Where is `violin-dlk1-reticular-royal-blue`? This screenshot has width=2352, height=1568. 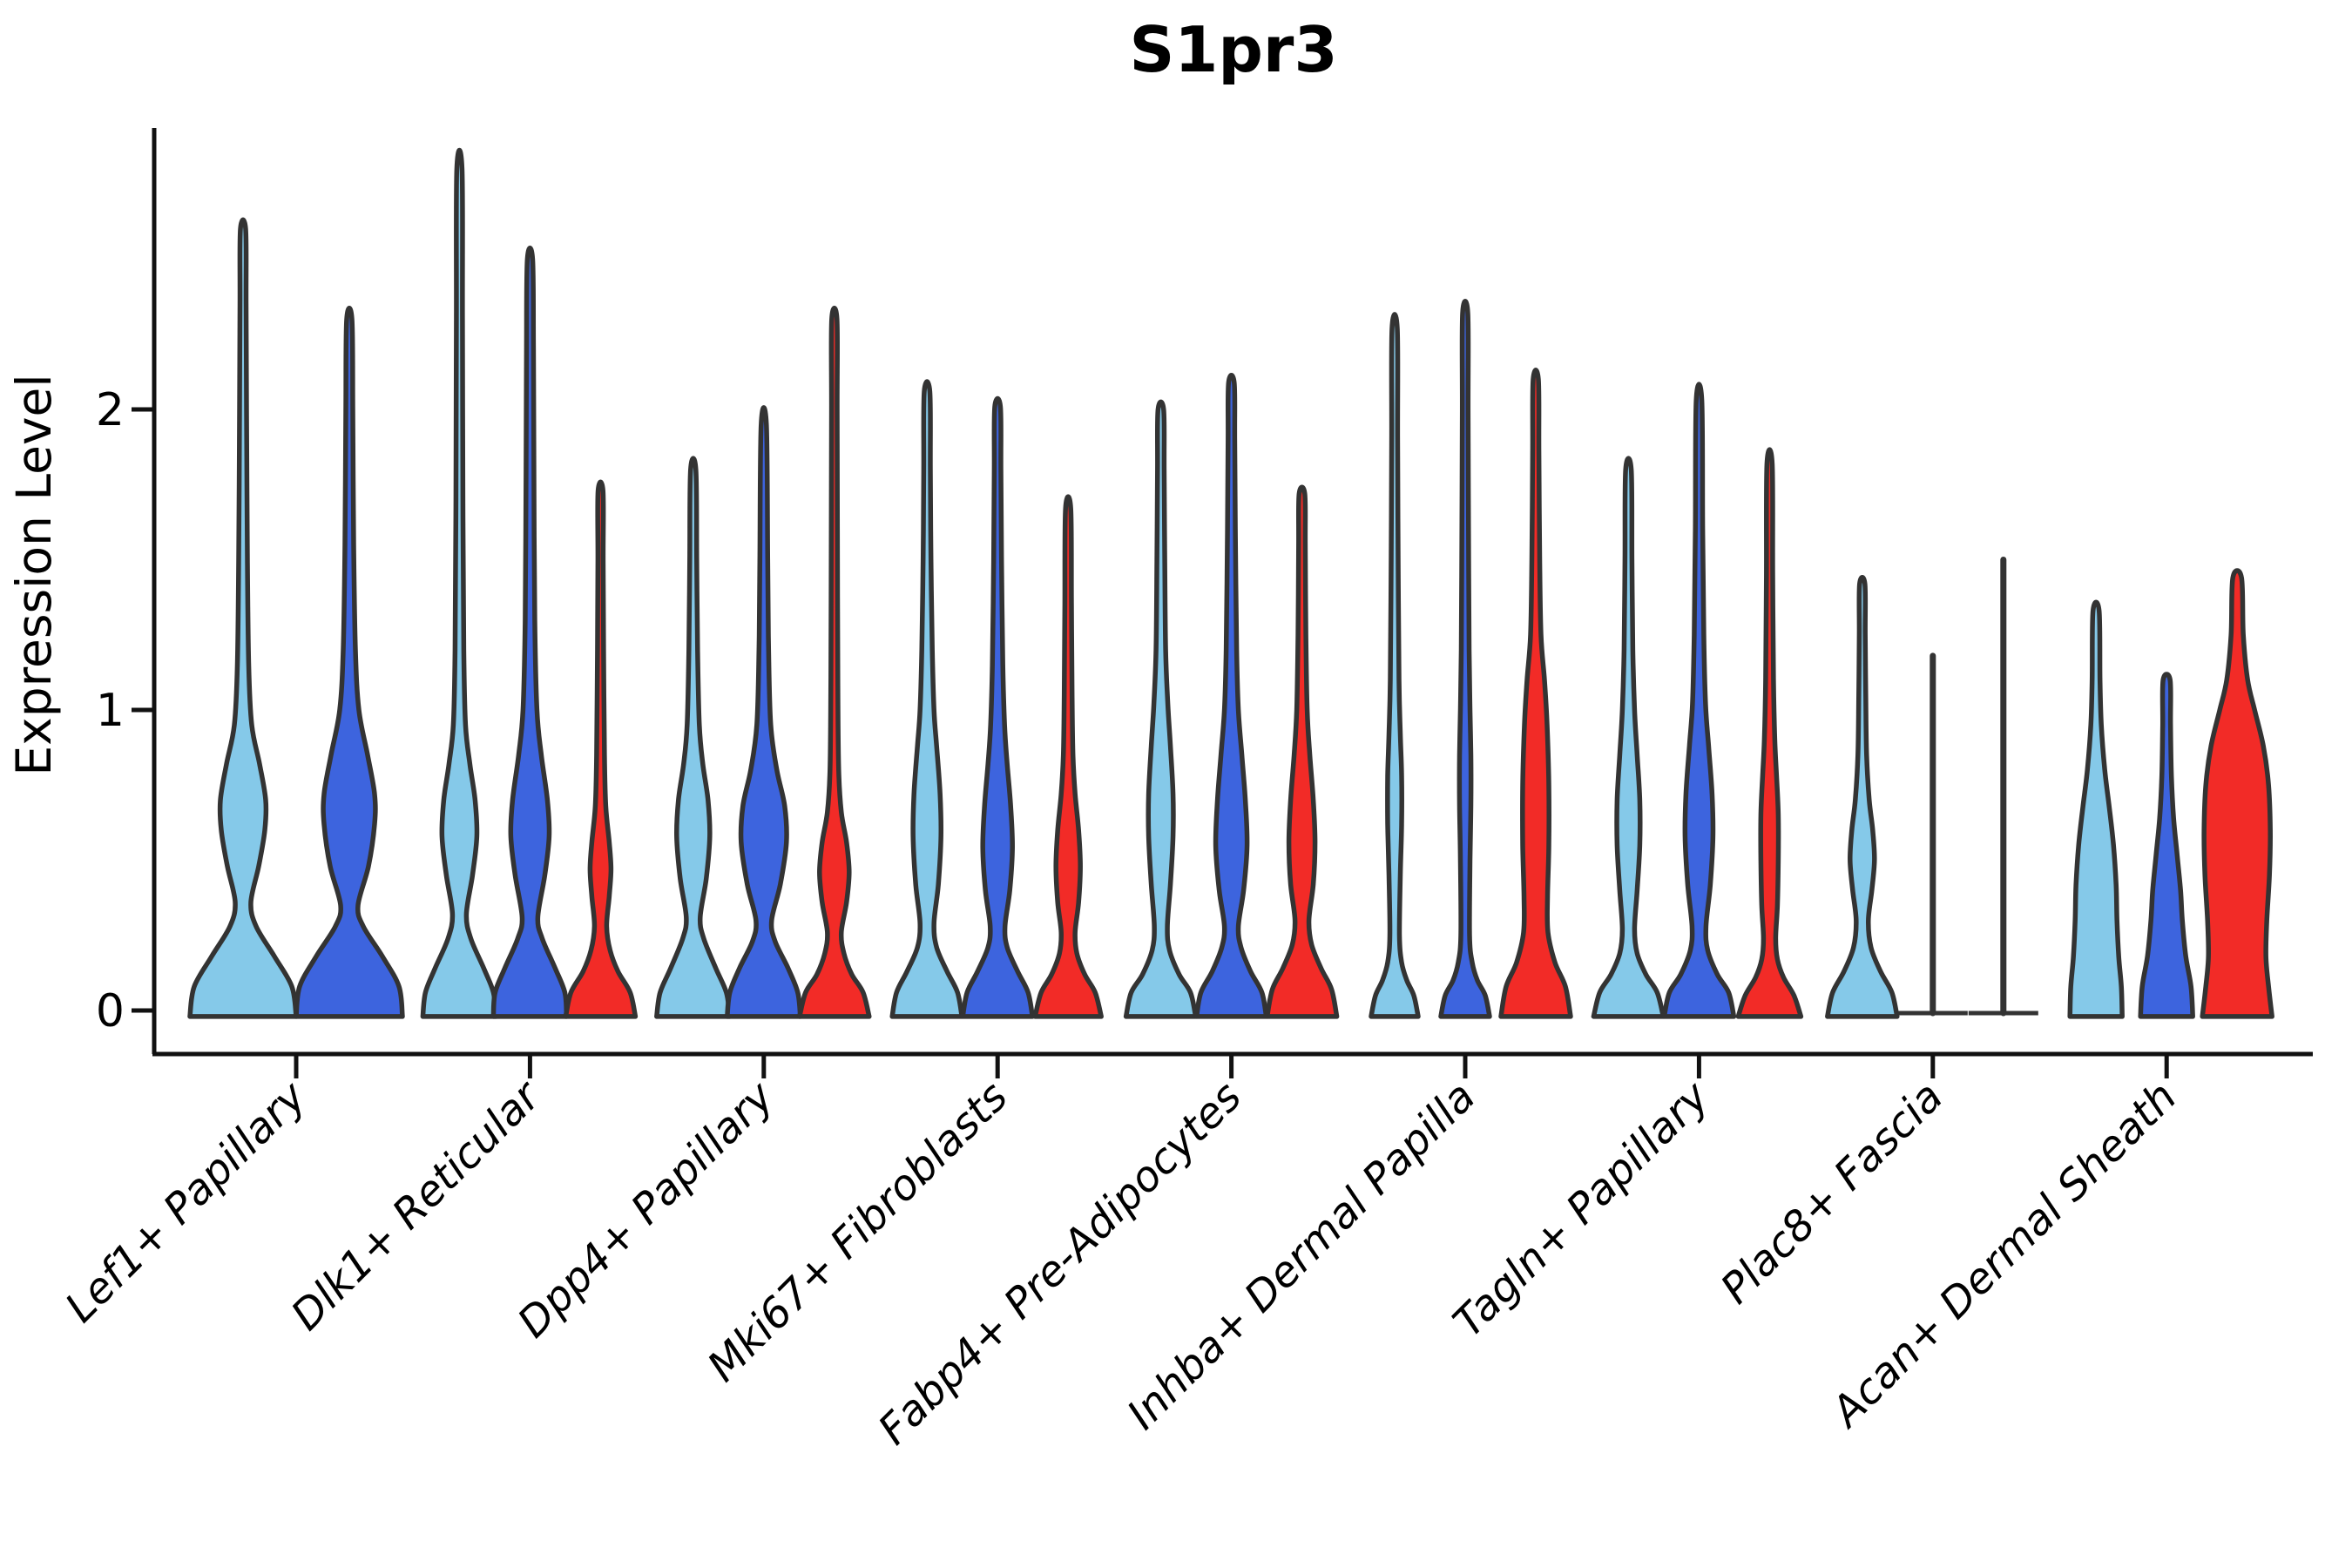 violin-dlk1-reticular-royal-blue is located at coordinates (530, 632).